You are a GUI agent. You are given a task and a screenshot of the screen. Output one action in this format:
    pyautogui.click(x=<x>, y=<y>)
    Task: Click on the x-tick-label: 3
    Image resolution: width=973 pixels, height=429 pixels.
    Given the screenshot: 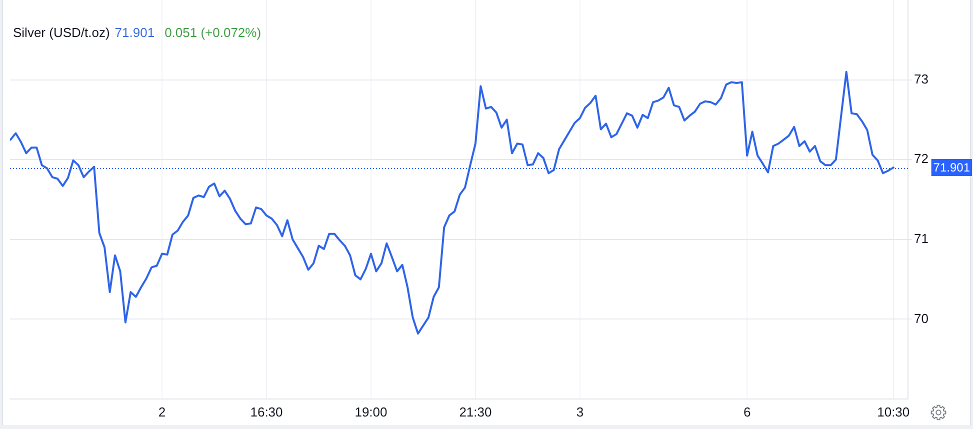 What is the action you would take?
    pyautogui.click(x=580, y=412)
    